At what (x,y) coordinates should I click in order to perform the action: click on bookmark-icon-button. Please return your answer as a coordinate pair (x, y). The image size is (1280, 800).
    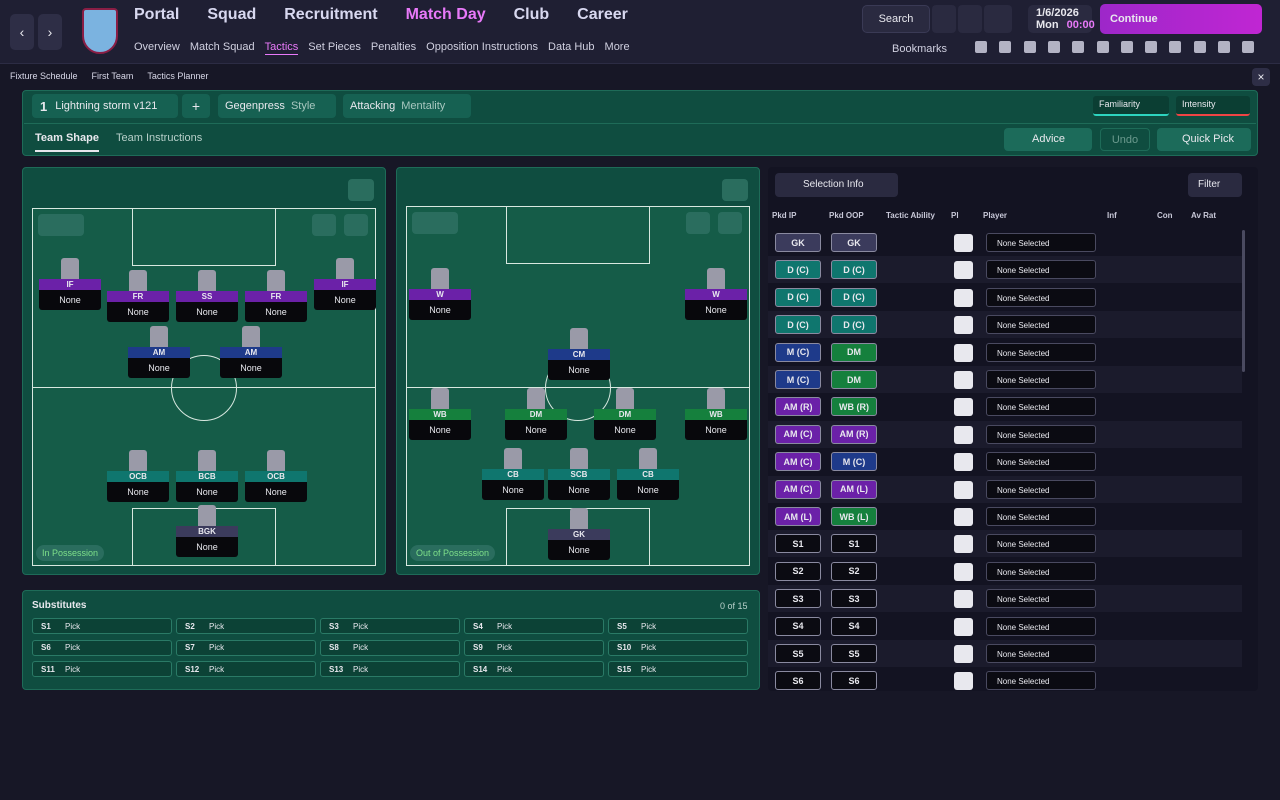
    Looking at the image, I should click on (944, 19).